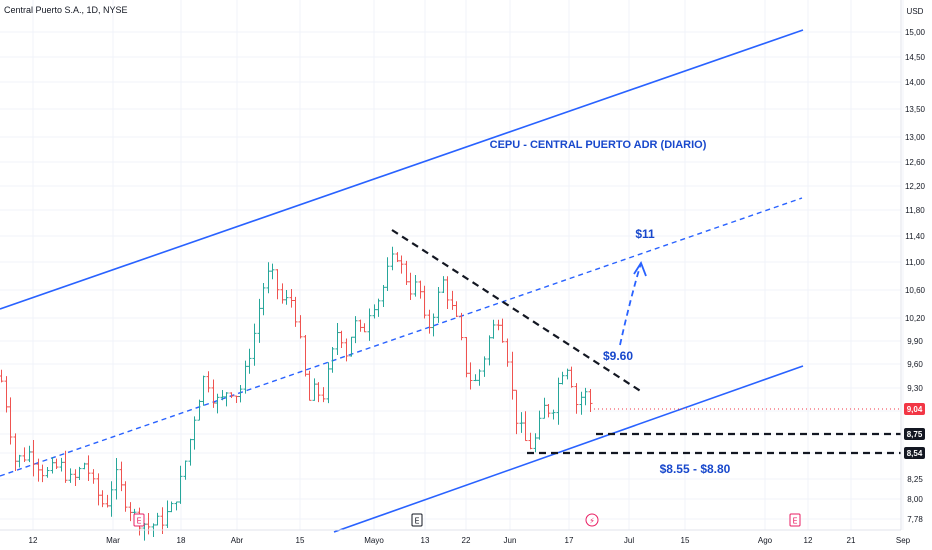 This screenshot has width=932, height=550. What do you see at coordinates (915, 109) in the screenshot?
I see `price-tick-label: 13,50` at bounding box center [915, 109].